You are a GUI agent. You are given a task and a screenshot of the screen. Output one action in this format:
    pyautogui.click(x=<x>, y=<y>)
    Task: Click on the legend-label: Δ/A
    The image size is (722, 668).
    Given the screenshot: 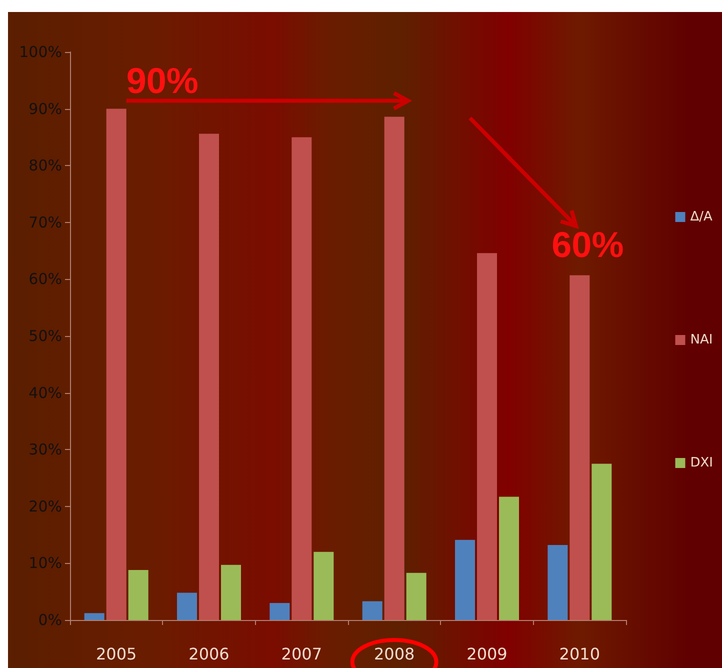 What is the action you would take?
    pyautogui.click(x=701, y=217)
    